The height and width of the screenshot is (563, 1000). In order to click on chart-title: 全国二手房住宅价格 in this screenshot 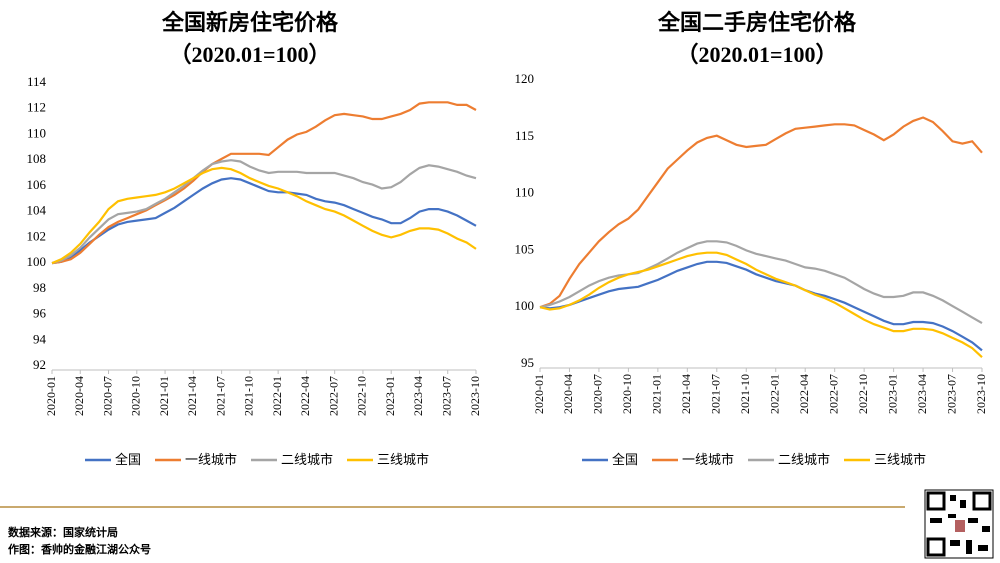, I will do `click(757, 22)`.